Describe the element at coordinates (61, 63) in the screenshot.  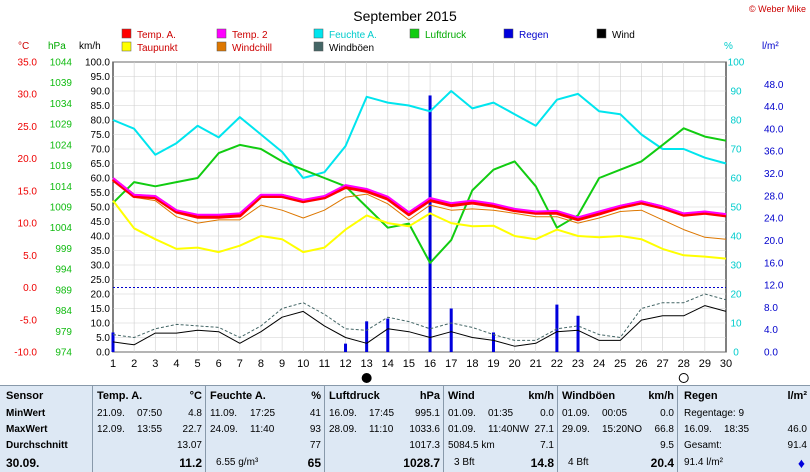
I see `pressure-tick-label: 1044` at that location.